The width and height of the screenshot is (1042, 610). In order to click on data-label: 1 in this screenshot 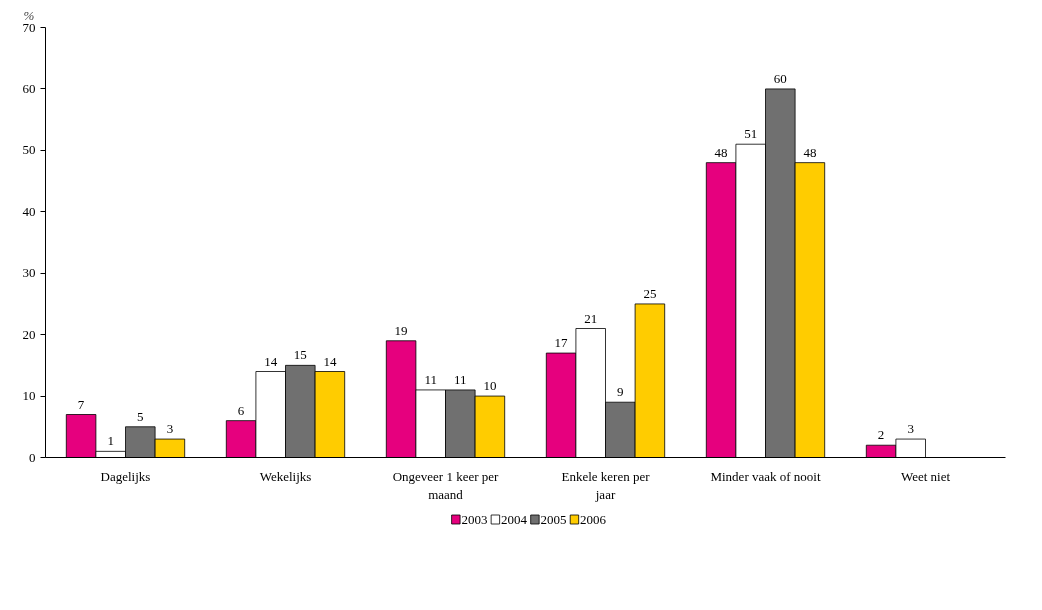, I will do `click(110, 441)`.